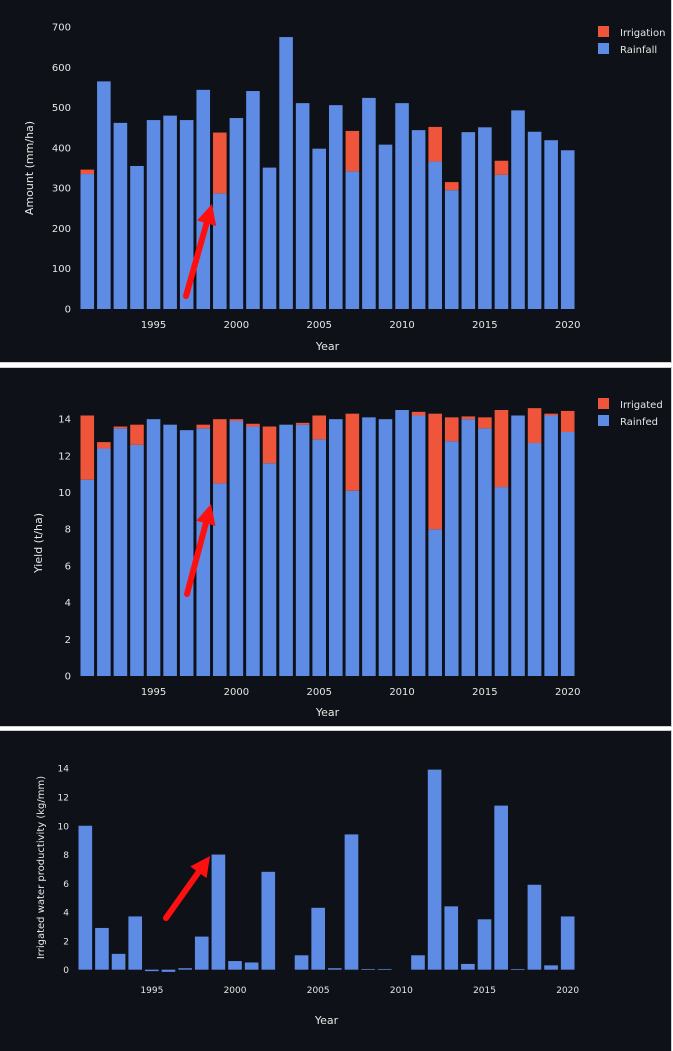 This screenshot has height=1051, width=673. What do you see at coordinates (639, 422) in the screenshot?
I see `legend-label: Rainfed` at bounding box center [639, 422].